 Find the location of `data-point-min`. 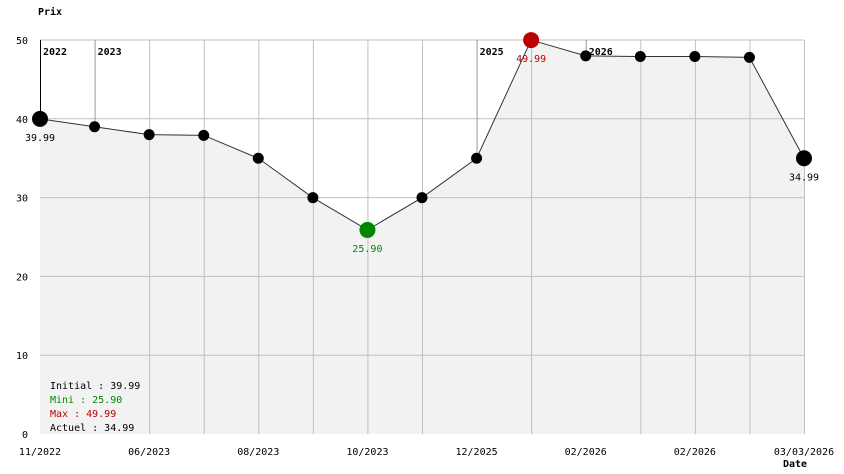

data-point-min is located at coordinates (367, 229).